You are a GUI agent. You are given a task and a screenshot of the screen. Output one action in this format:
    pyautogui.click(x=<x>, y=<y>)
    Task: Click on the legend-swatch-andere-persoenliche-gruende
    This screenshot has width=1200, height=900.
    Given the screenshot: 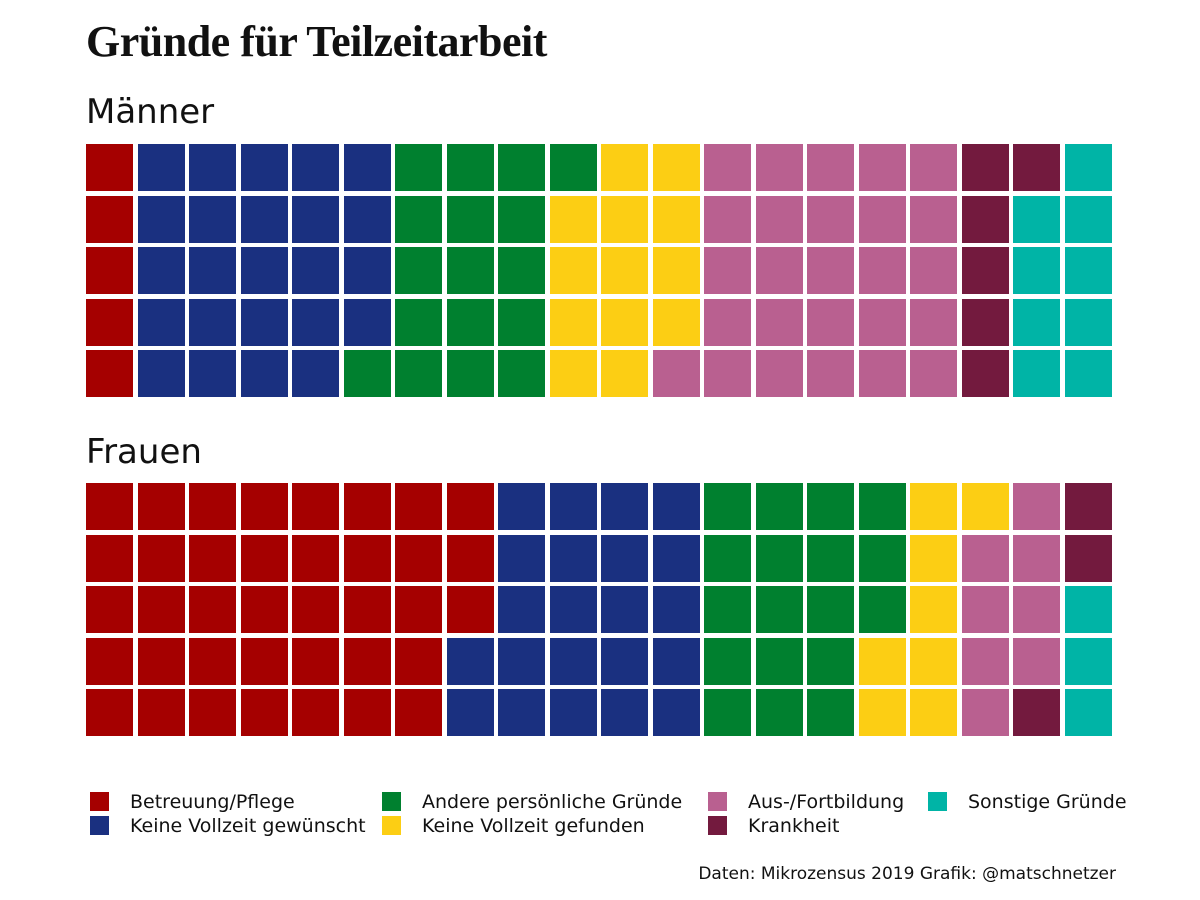 What is the action you would take?
    pyautogui.click(x=391, y=801)
    